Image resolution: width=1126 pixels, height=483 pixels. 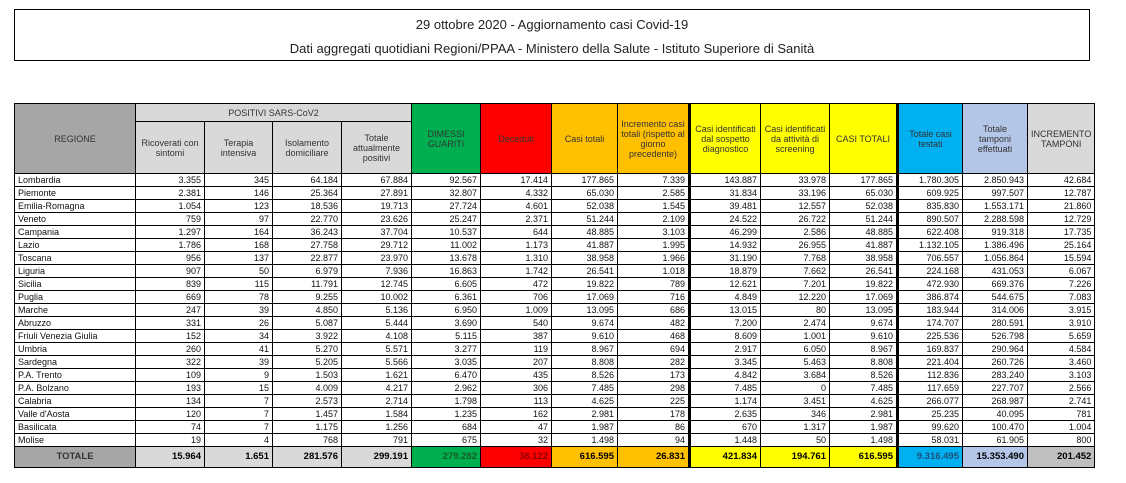 I want to click on cell-value: 694, so click(x=654, y=349).